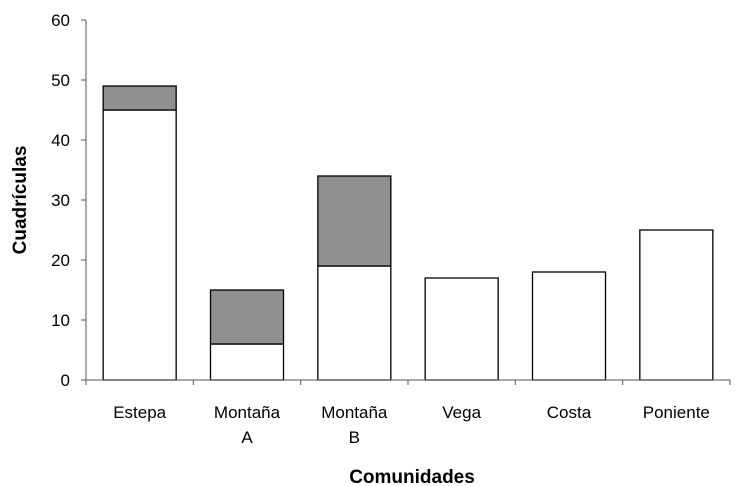 The width and height of the screenshot is (735, 486). I want to click on y-tick-label: 30, so click(60, 200).